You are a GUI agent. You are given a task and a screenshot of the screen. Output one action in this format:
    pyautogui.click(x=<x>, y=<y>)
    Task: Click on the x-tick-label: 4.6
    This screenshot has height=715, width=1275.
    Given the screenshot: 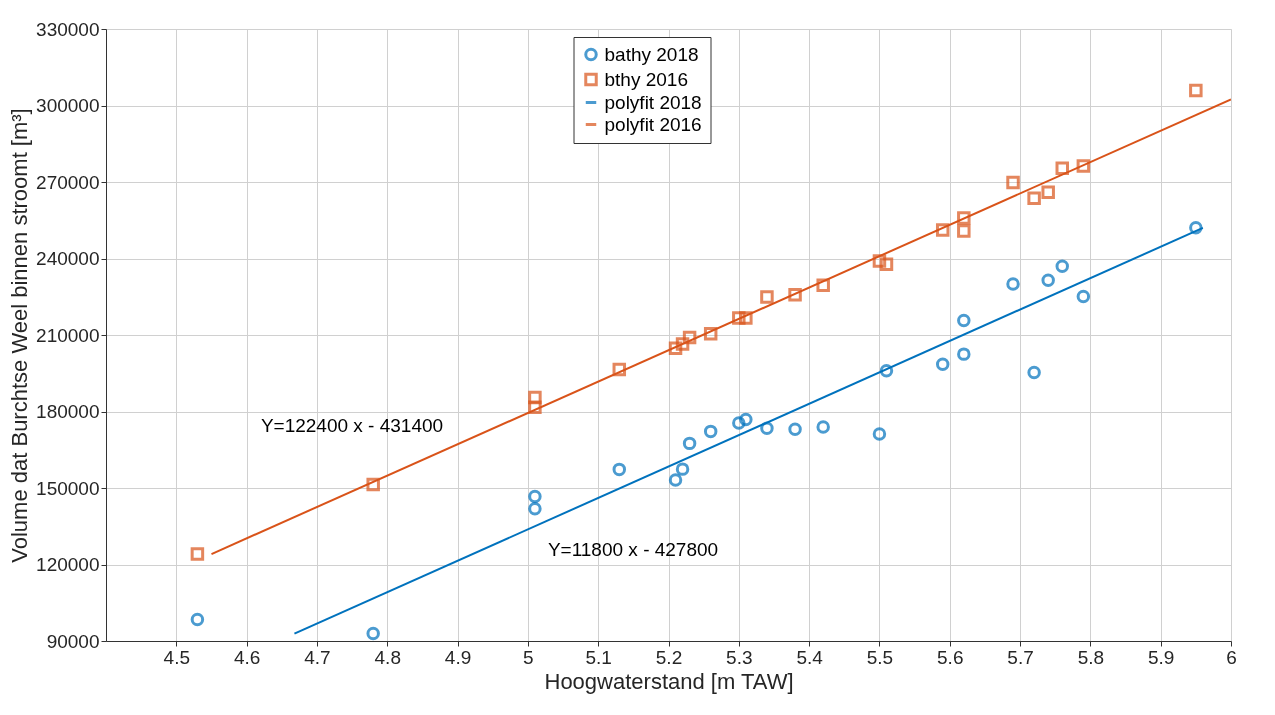 What is the action you would take?
    pyautogui.click(x=247, y=657)
    